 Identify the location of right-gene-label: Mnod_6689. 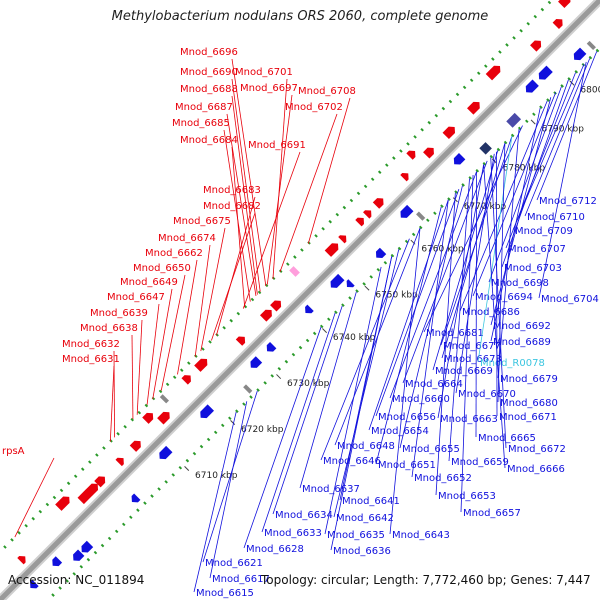
(522, 342).